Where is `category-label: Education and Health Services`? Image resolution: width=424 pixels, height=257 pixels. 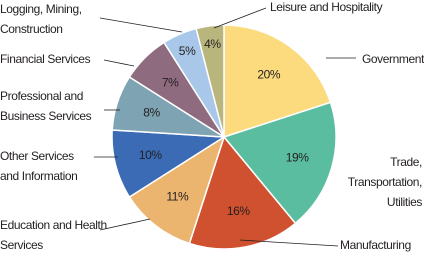 category-label: Education and Health Services is located at coordinates (53, 235).